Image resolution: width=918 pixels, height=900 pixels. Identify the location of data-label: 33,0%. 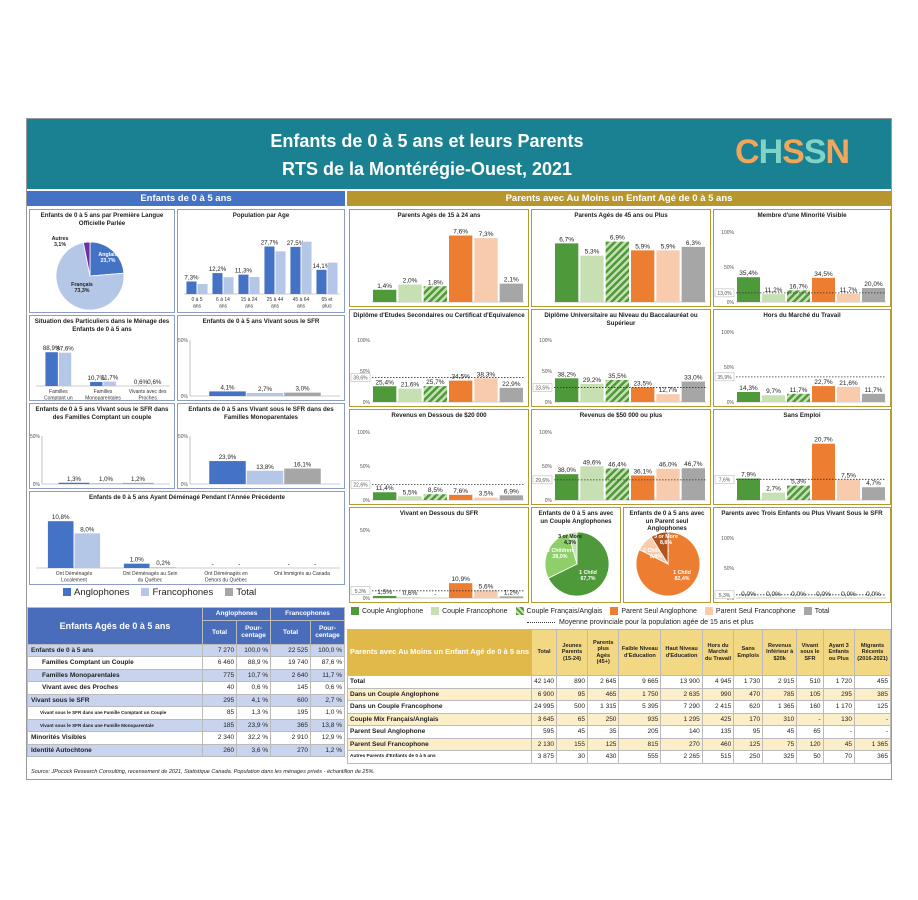
(693, 378).